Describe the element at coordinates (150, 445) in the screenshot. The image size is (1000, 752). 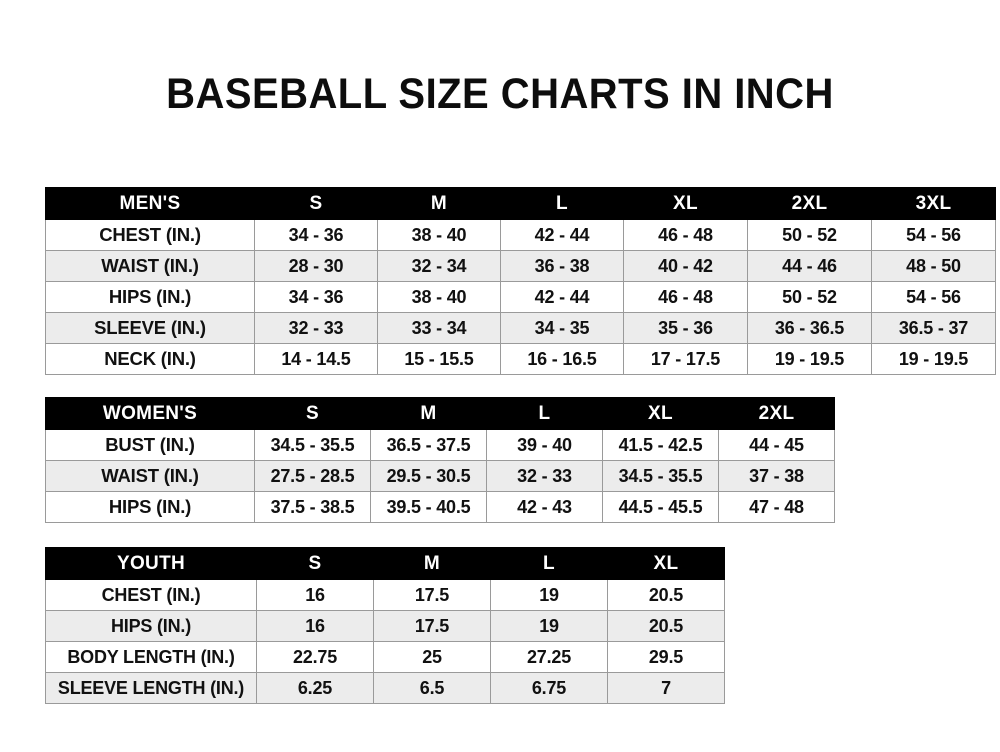
I see `row-label: BUST (IN.)` at that location.